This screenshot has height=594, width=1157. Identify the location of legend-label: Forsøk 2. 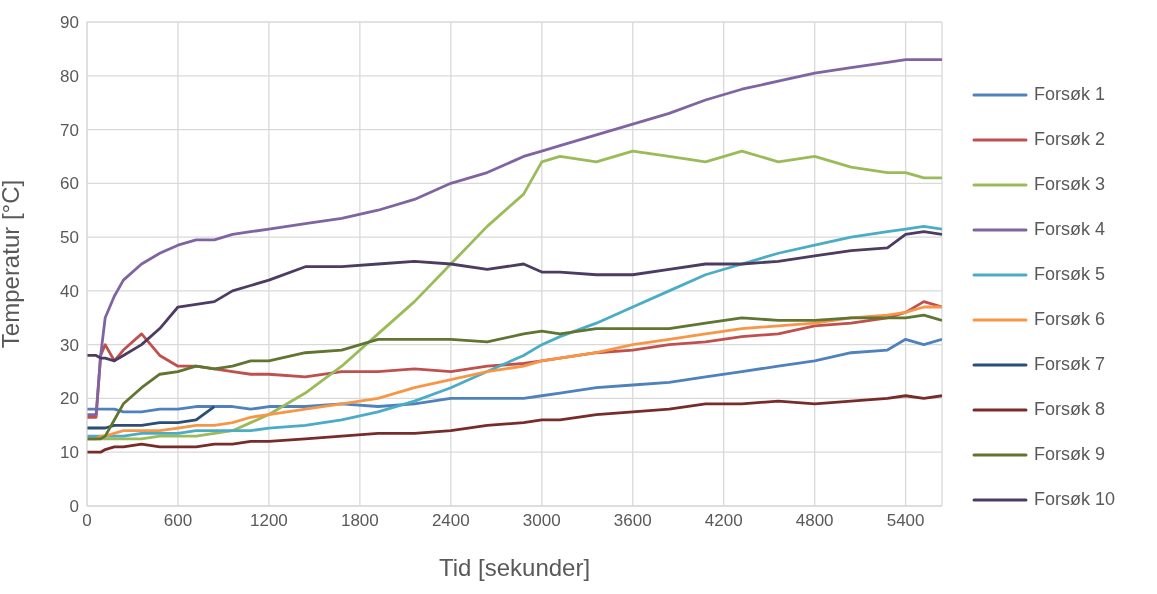
(1070, 139).